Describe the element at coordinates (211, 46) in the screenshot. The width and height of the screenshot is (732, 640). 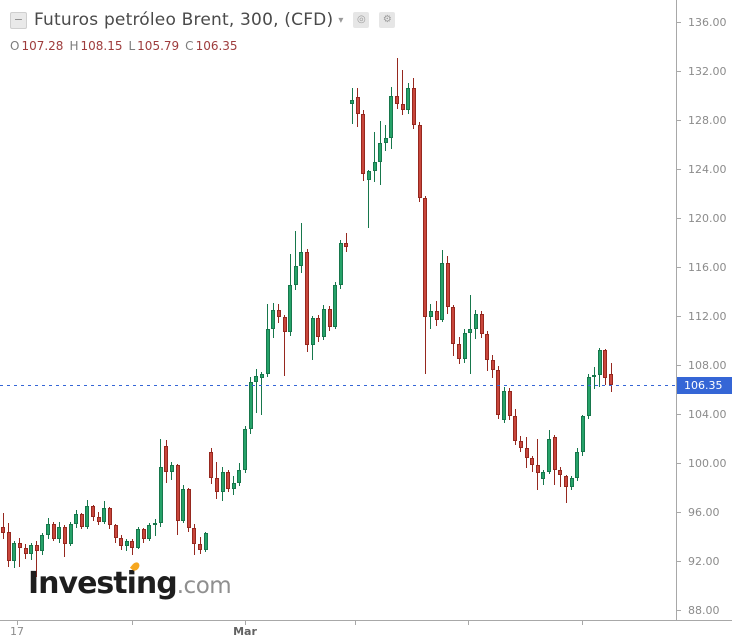
I see `close-value: C 106.35` at that location.